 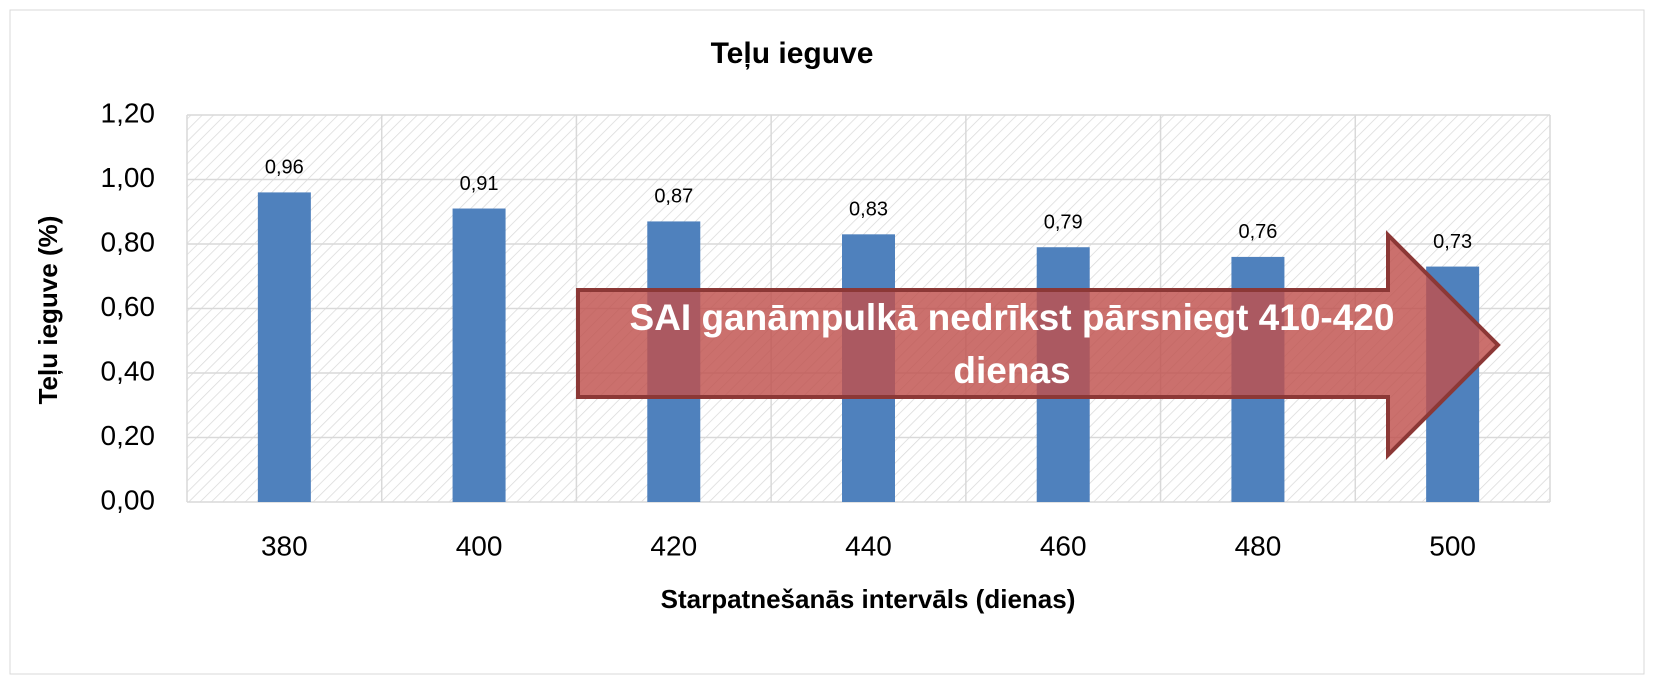 What do you see at coordinates (1257, 232) in the screenshot?
I see `data-label: 0,76` at bounding box center [1257, 232].